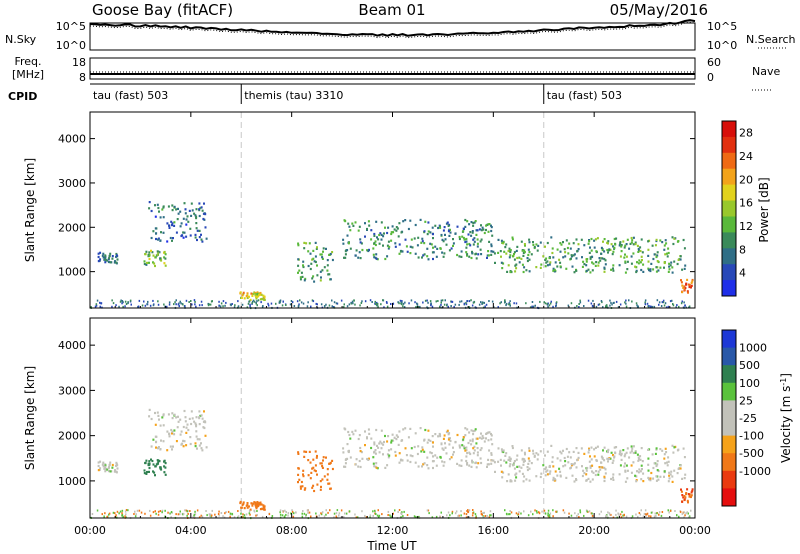 The height and width of the screenshot is (554, 800). What do you see at coordinates (392, 30) in the screenshot?
I see `noise-search-line` at bounding box center [392, 30].